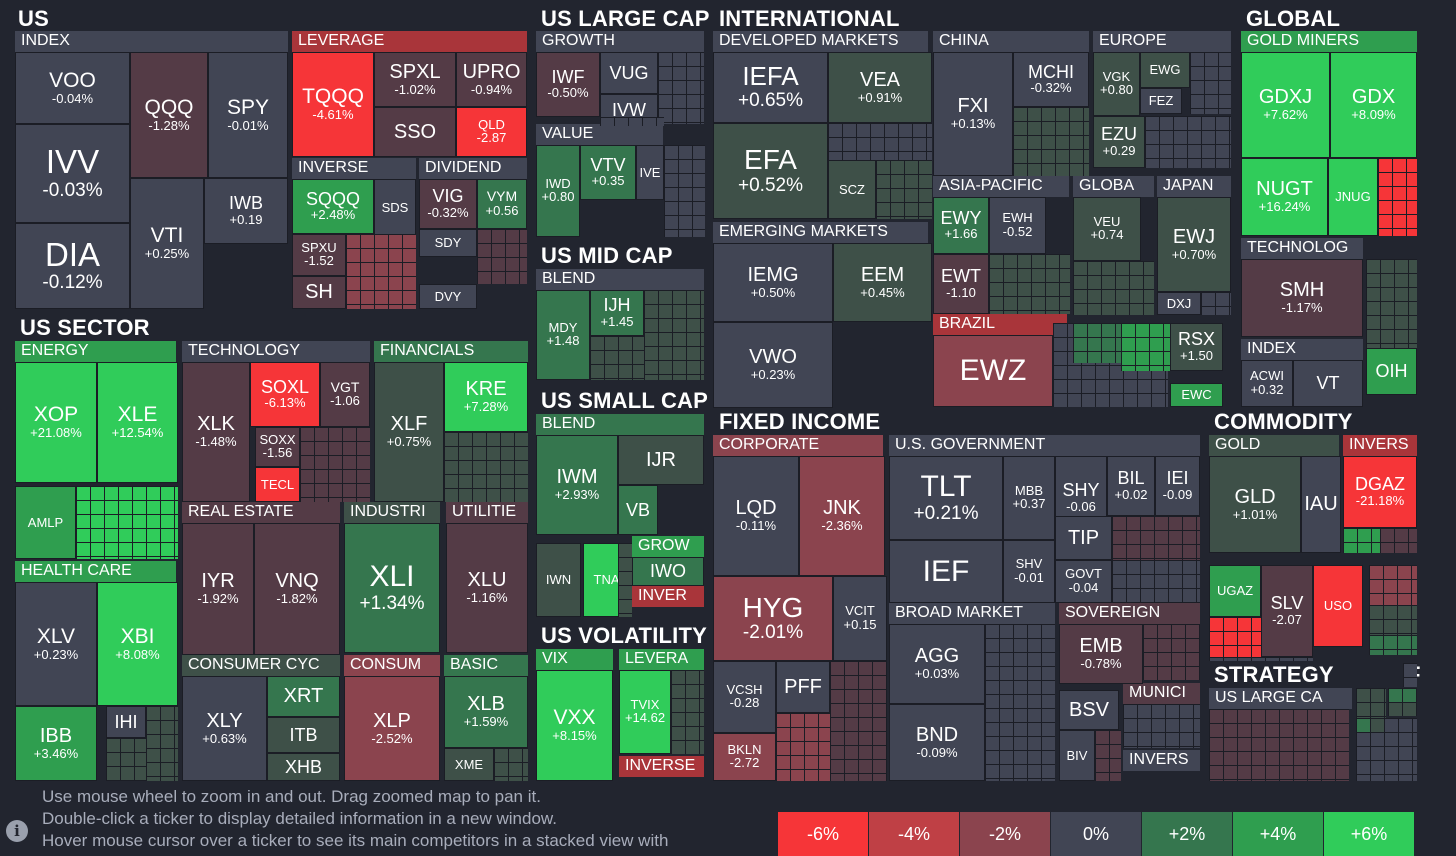 Image resolution: width=1456 pixels, height=856 pixels. Describe the element at coordinates (277, 447) in the screenshot. I see `ticker-tile-soxx: SOXX -1.56` at that location.